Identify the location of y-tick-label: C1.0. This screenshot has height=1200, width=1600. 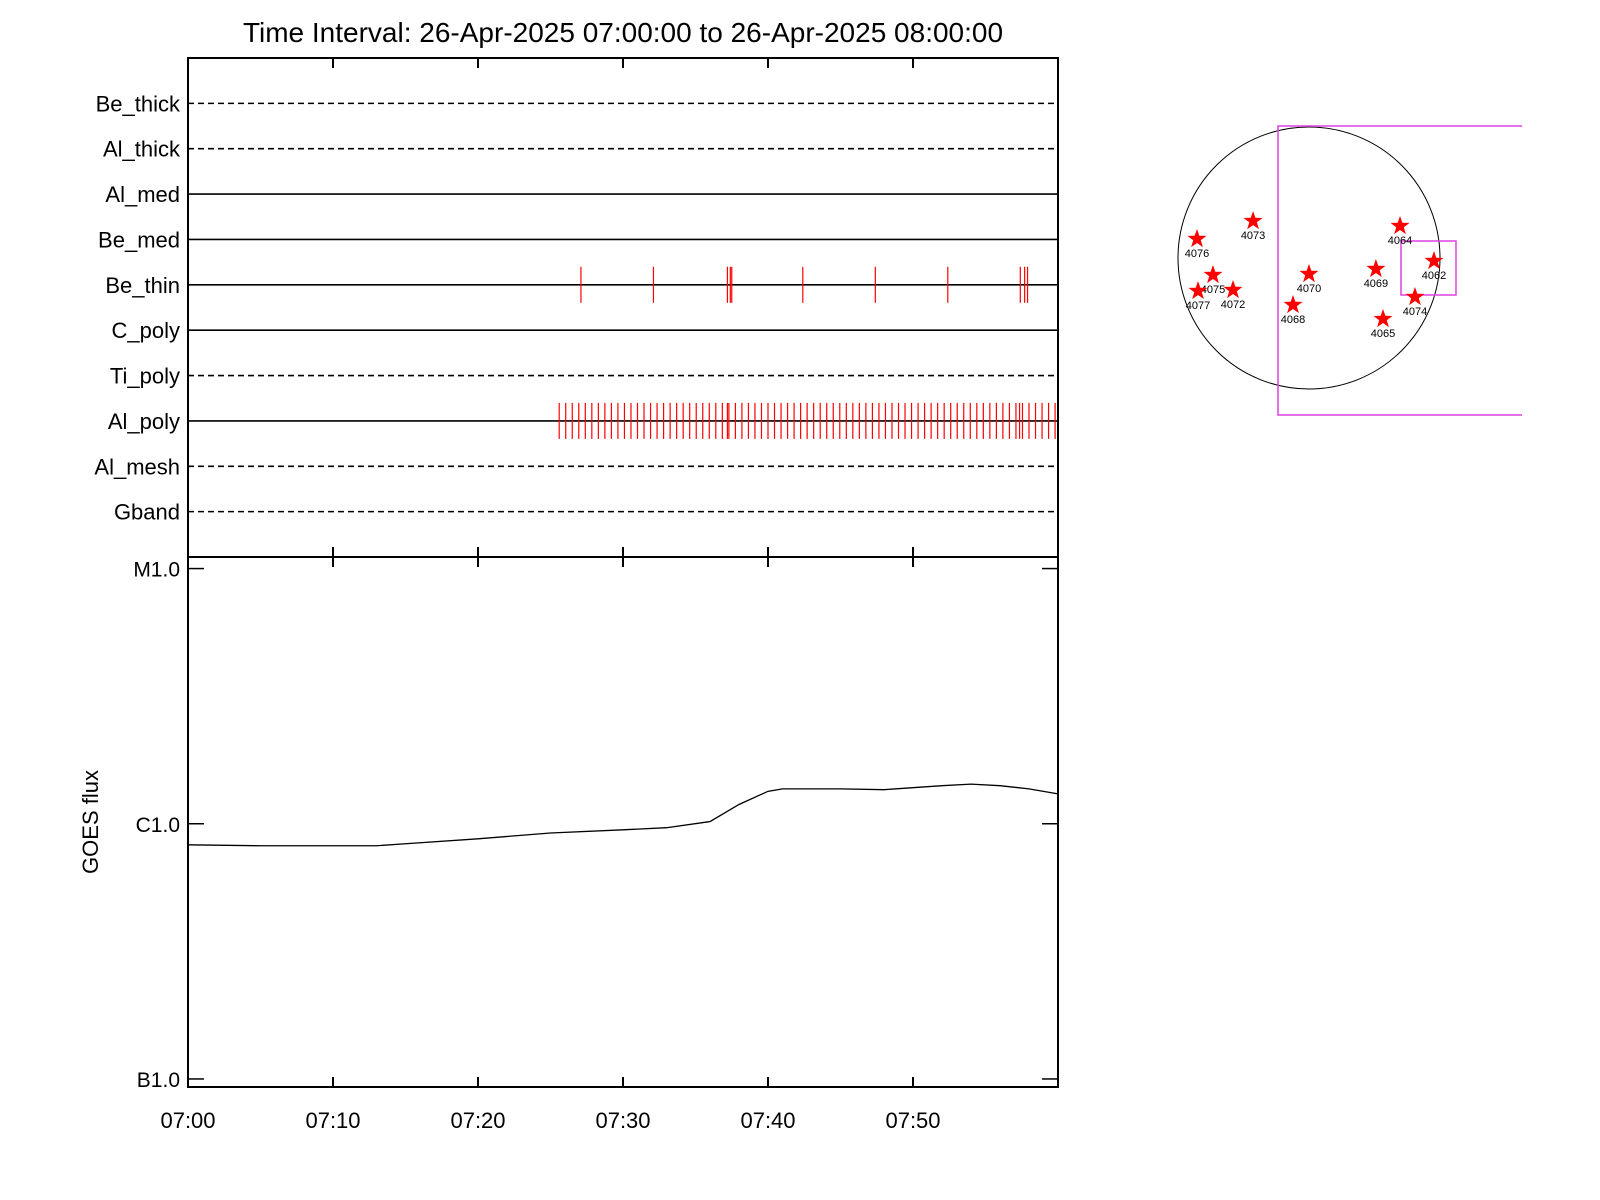
(158, 825).